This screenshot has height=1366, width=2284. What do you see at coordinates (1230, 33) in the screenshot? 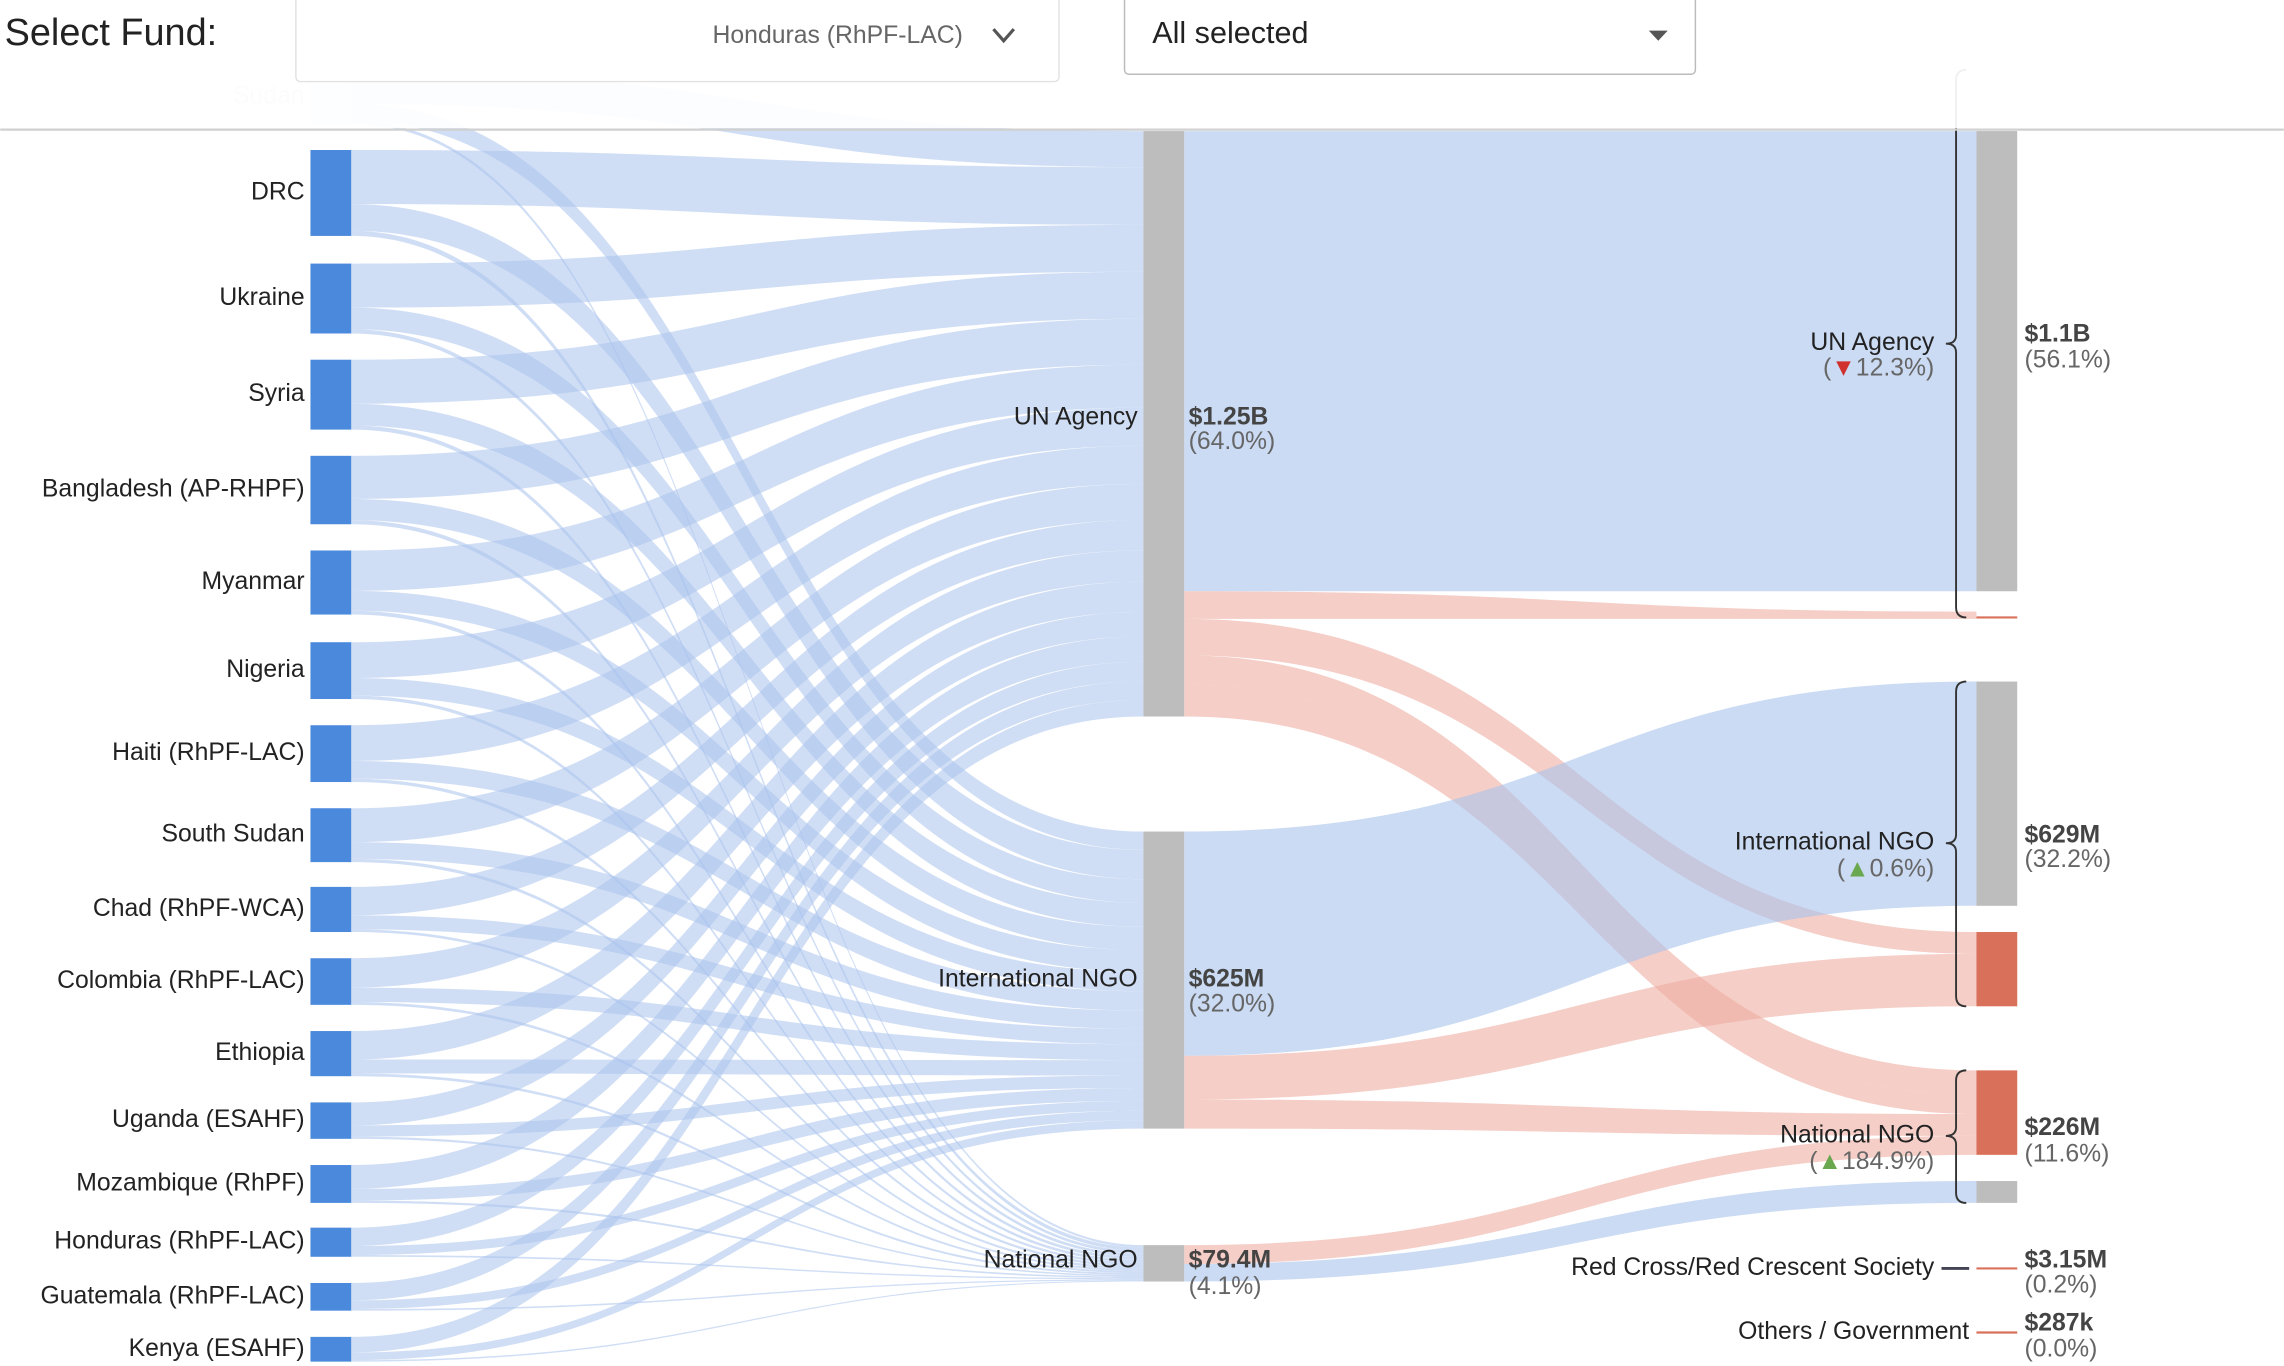
I see `status-dropdown-value: All selected` at bounding box center [1230, 33].